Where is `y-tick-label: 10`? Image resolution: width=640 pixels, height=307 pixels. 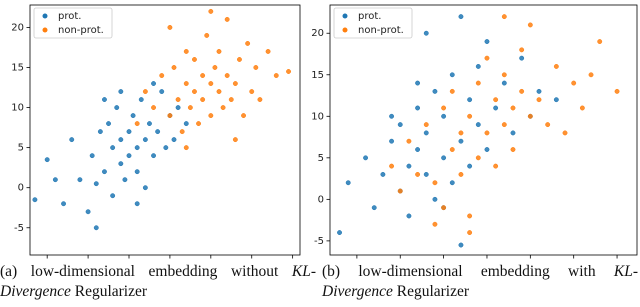 y-tick-label: 10 is located at coordinates (17, 108).